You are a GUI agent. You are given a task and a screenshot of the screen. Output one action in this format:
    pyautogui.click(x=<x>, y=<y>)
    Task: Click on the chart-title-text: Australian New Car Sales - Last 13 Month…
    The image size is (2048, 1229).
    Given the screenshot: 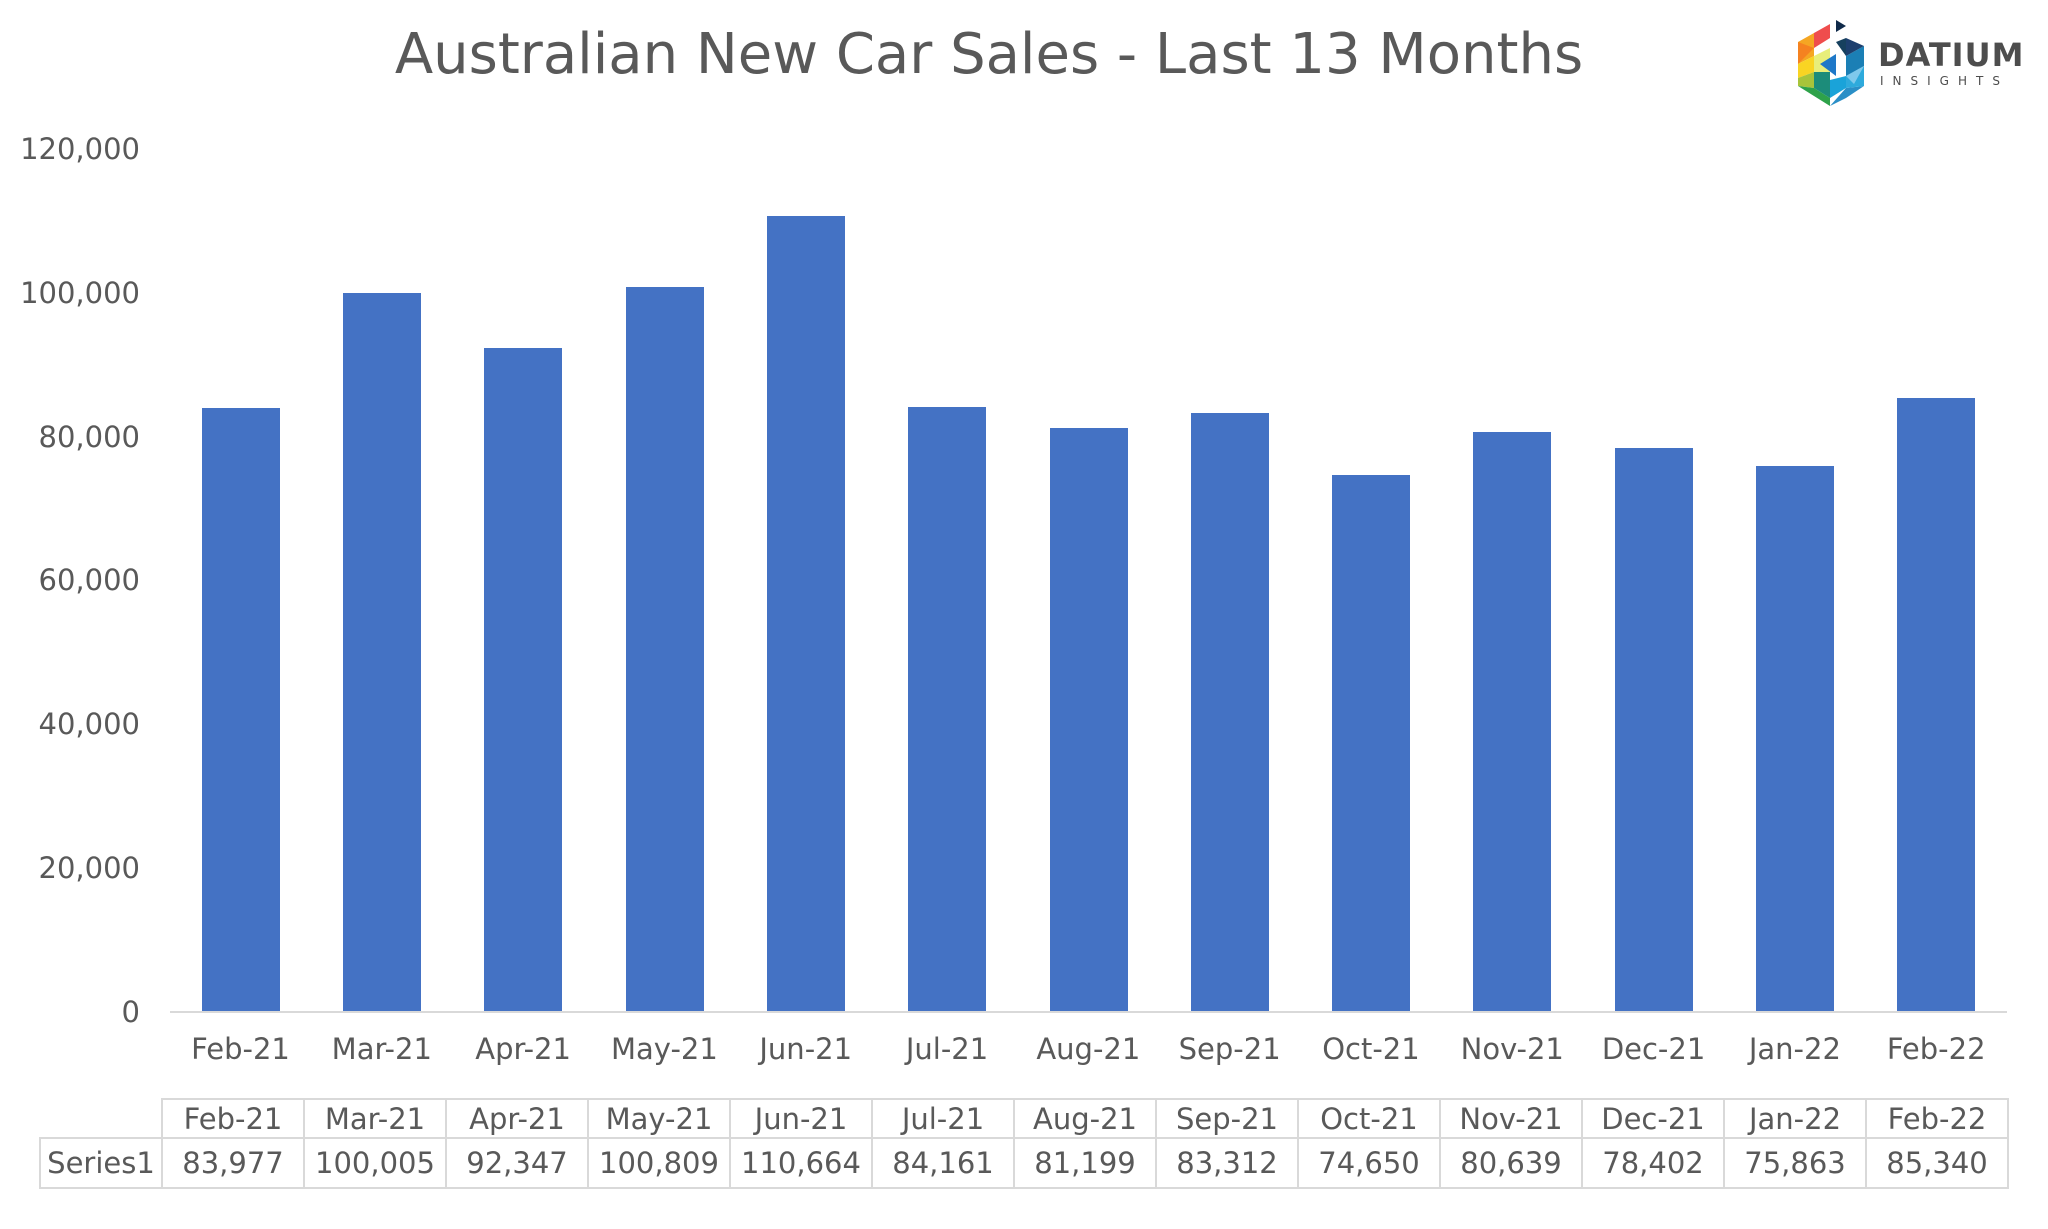 What is the action you would take?
    pyautogui.click(x=989, y=54)
    